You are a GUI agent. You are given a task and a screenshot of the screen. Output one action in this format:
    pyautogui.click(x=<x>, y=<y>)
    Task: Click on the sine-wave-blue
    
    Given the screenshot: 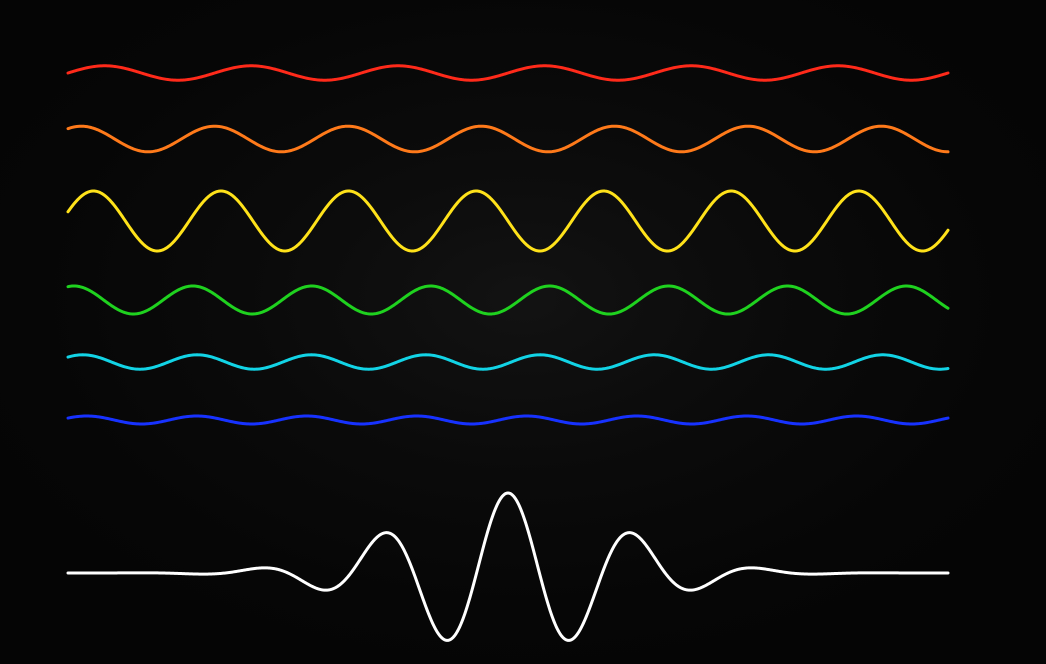 What is the action you would take?
    pyautogui.click(x=508, y=420)
    